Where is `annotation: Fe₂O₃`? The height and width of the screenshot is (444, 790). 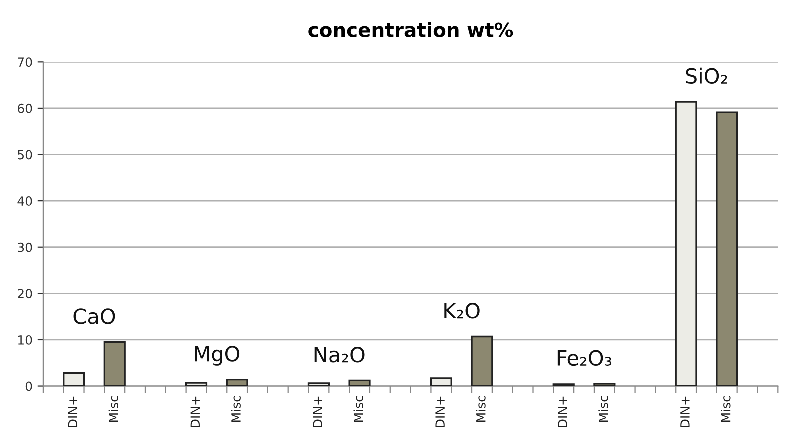 annotation: Fe₂O₃ is located at coordinates (585, 358).